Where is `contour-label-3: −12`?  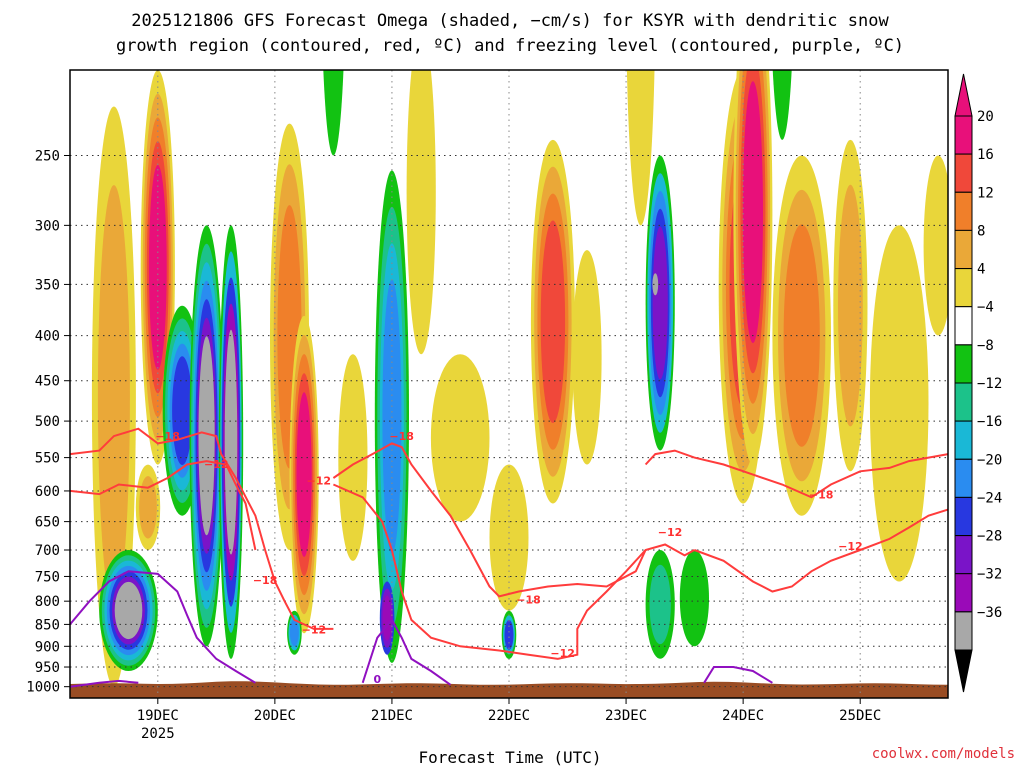
contour-label-3: −12 is located at coordinates (319, 481).